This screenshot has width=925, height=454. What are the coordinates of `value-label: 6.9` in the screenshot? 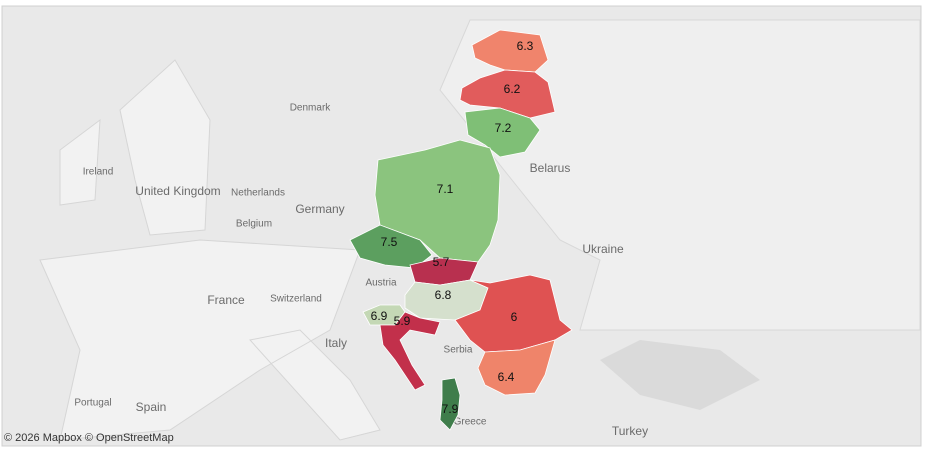 It's located at (379, 316).